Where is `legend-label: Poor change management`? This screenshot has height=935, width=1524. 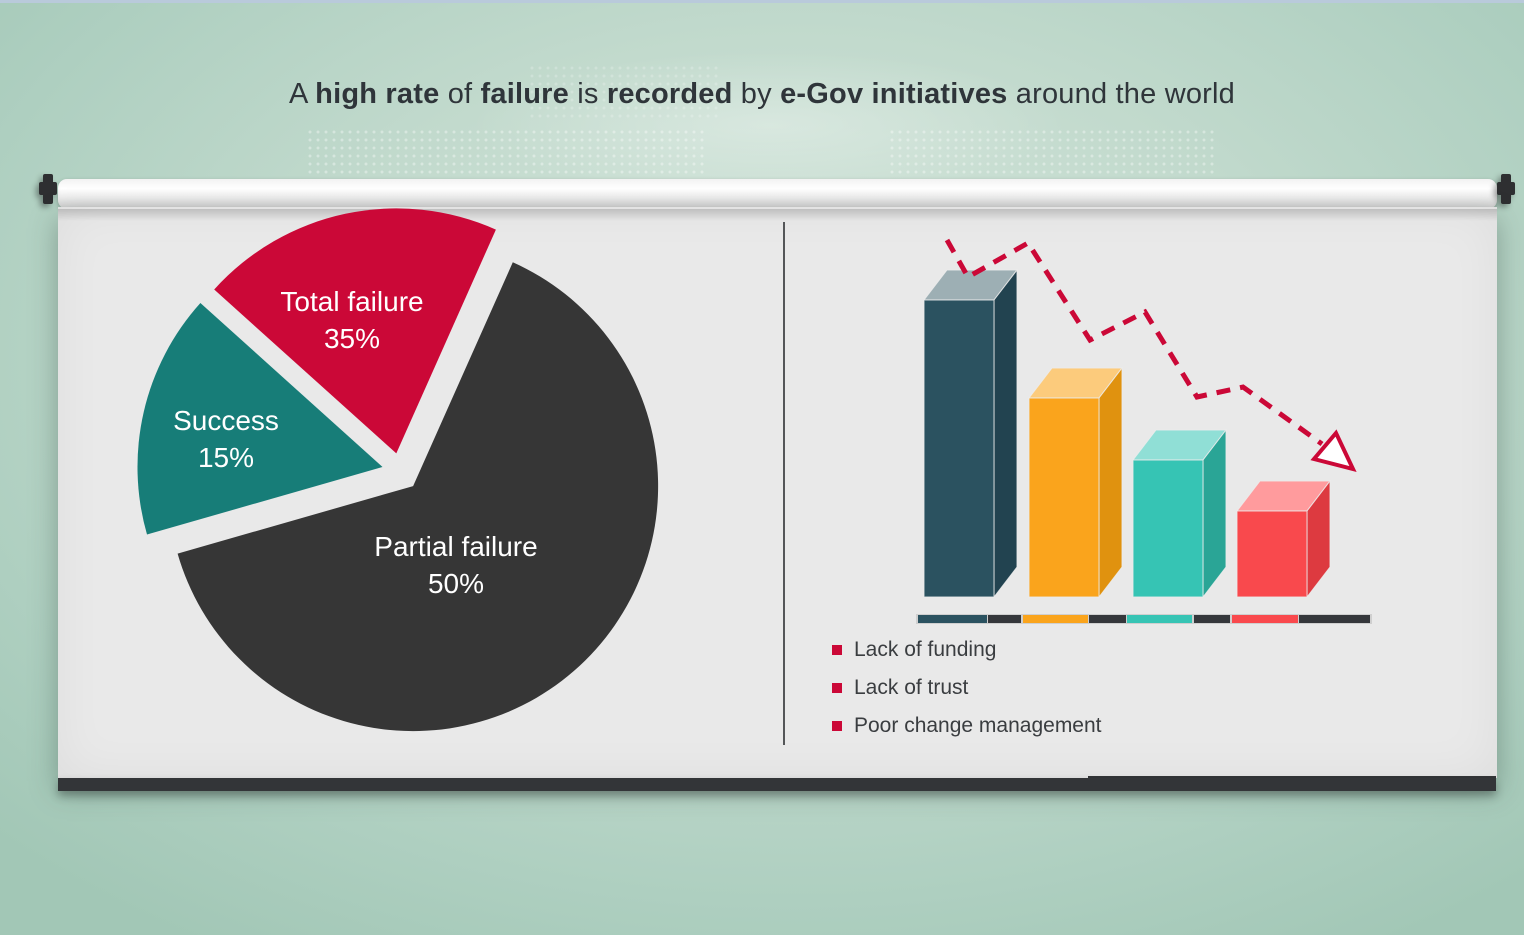
legend-label: Poor change management is located at coordinates (978, 725).